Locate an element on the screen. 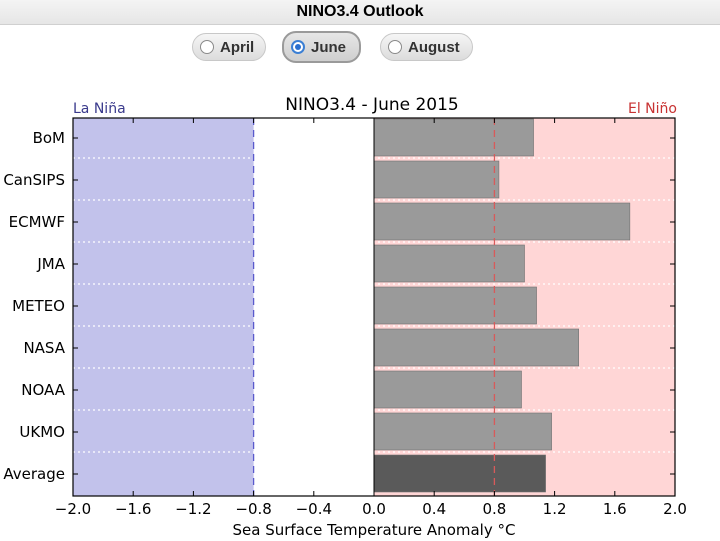 This screenshot has height=541, width=720. bar-meteo is located at coordinates (455, 305).